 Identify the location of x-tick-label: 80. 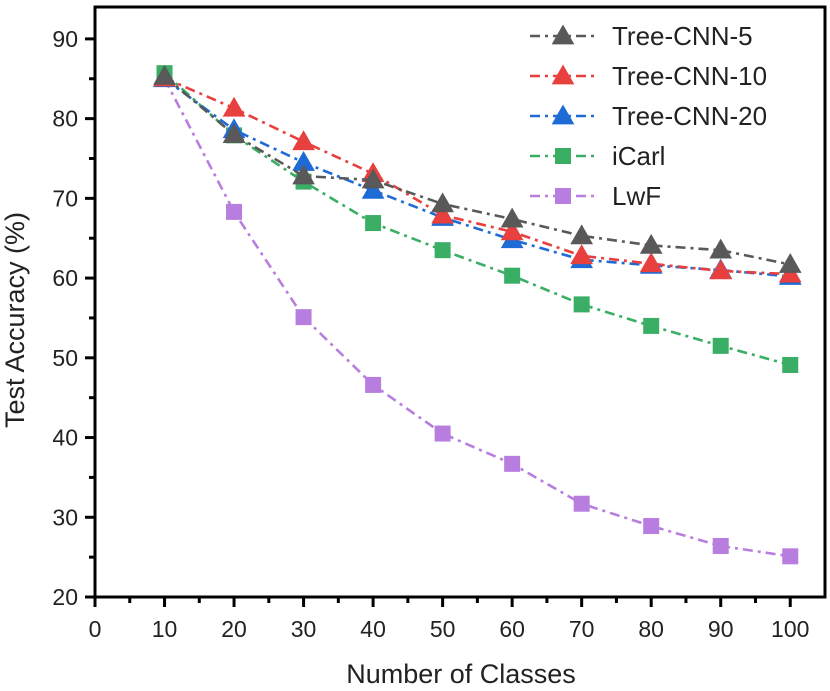
(651, 629).